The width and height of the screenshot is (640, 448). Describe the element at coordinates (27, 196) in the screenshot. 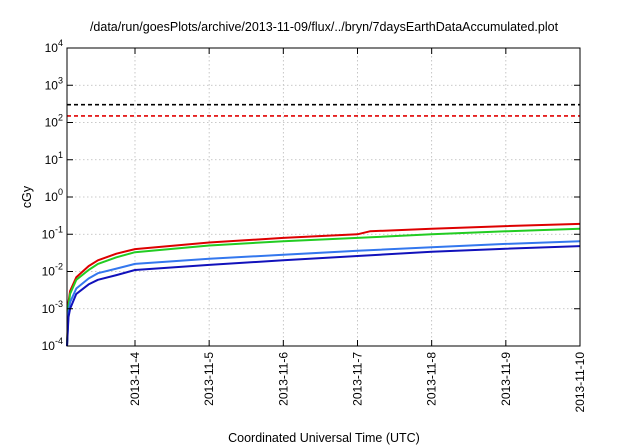

I see `y-axis-label: cGy` at that location.